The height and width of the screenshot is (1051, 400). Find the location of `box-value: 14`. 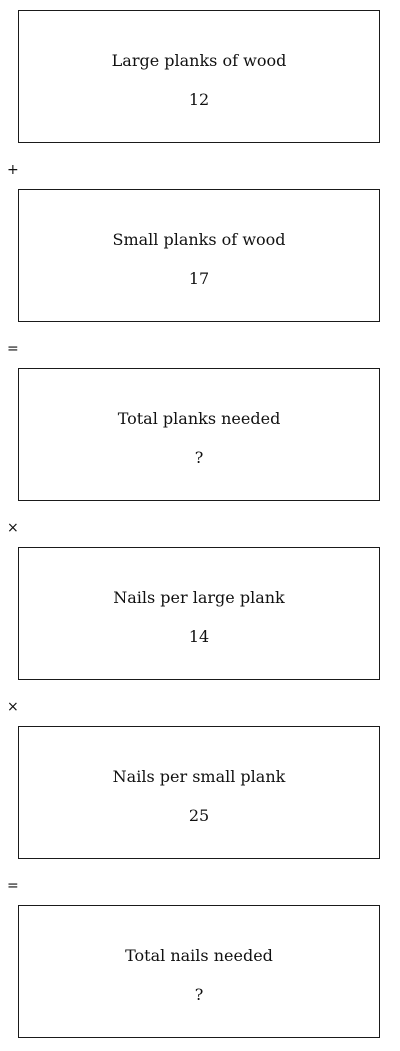

box-value: 14 is located at coordinates (199, 636).